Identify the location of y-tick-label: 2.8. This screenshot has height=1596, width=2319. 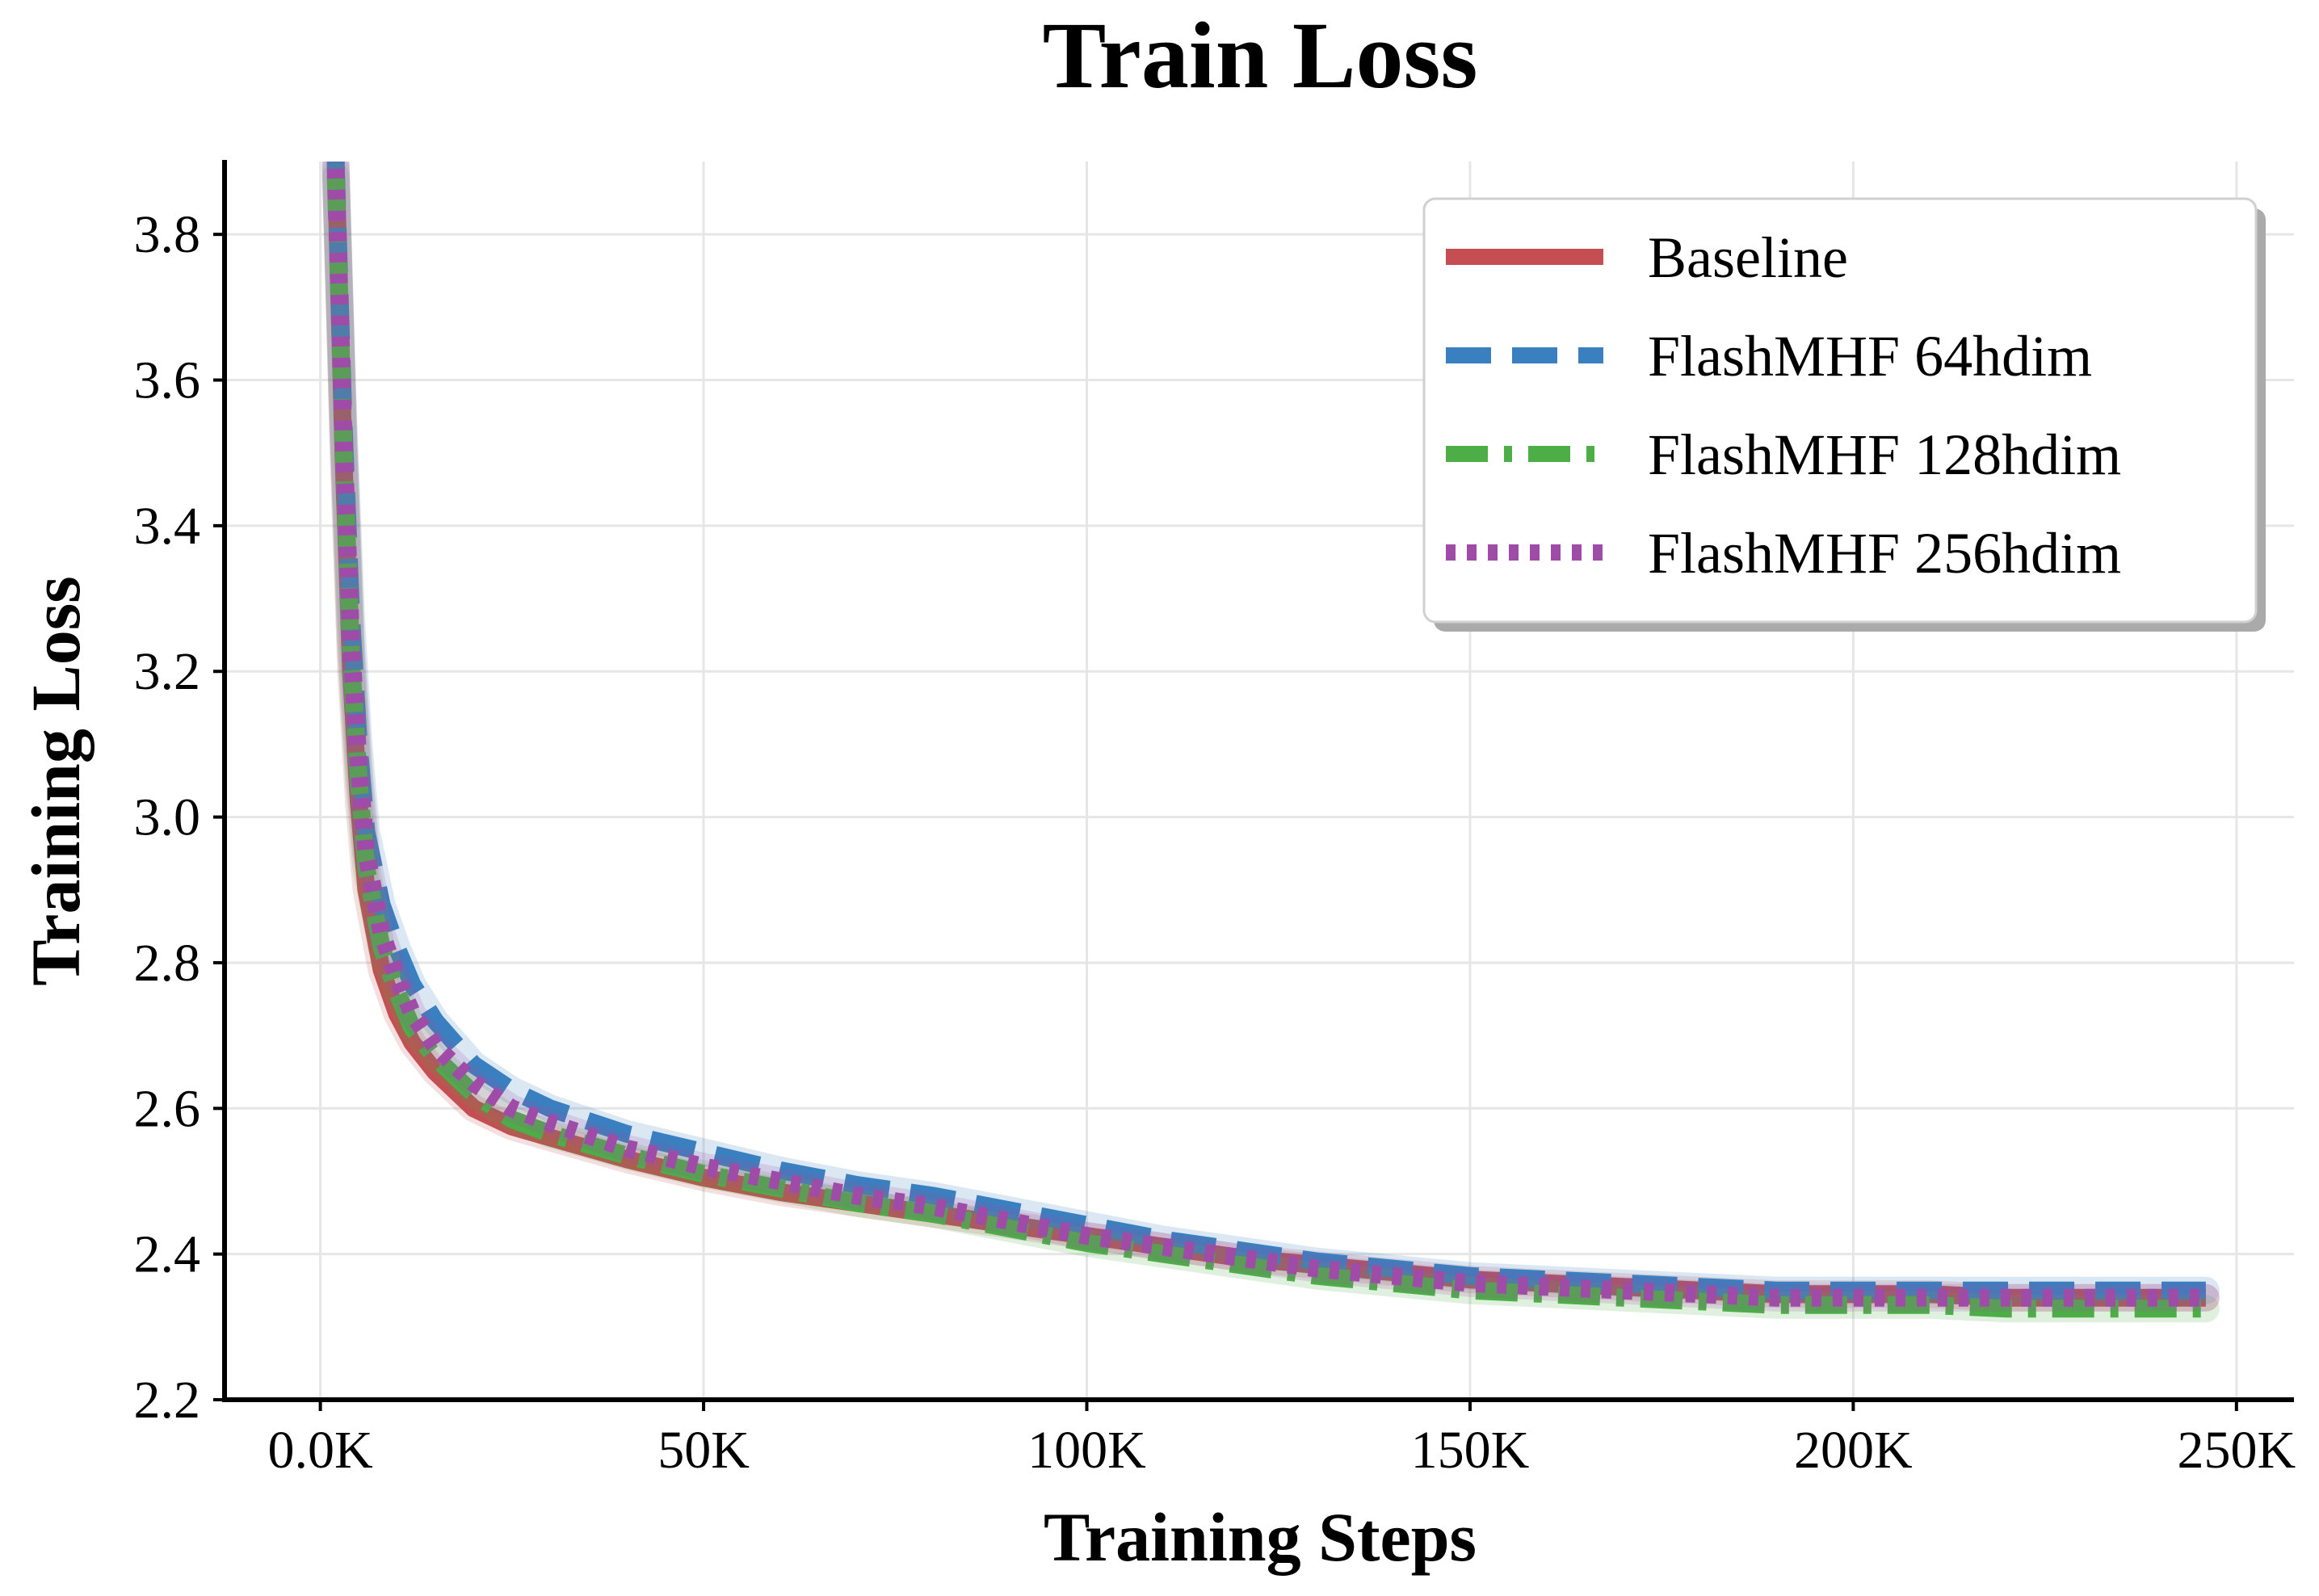
(167, 963).